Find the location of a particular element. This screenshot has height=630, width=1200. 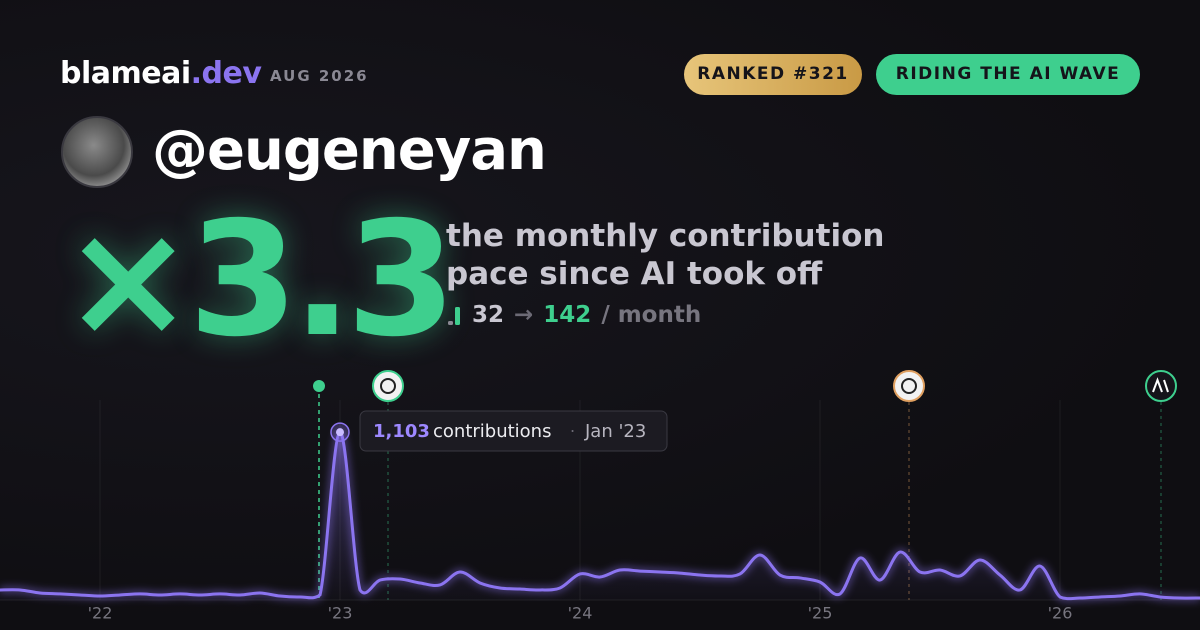

pace-after: 142 is located at coordinates (567, 315).